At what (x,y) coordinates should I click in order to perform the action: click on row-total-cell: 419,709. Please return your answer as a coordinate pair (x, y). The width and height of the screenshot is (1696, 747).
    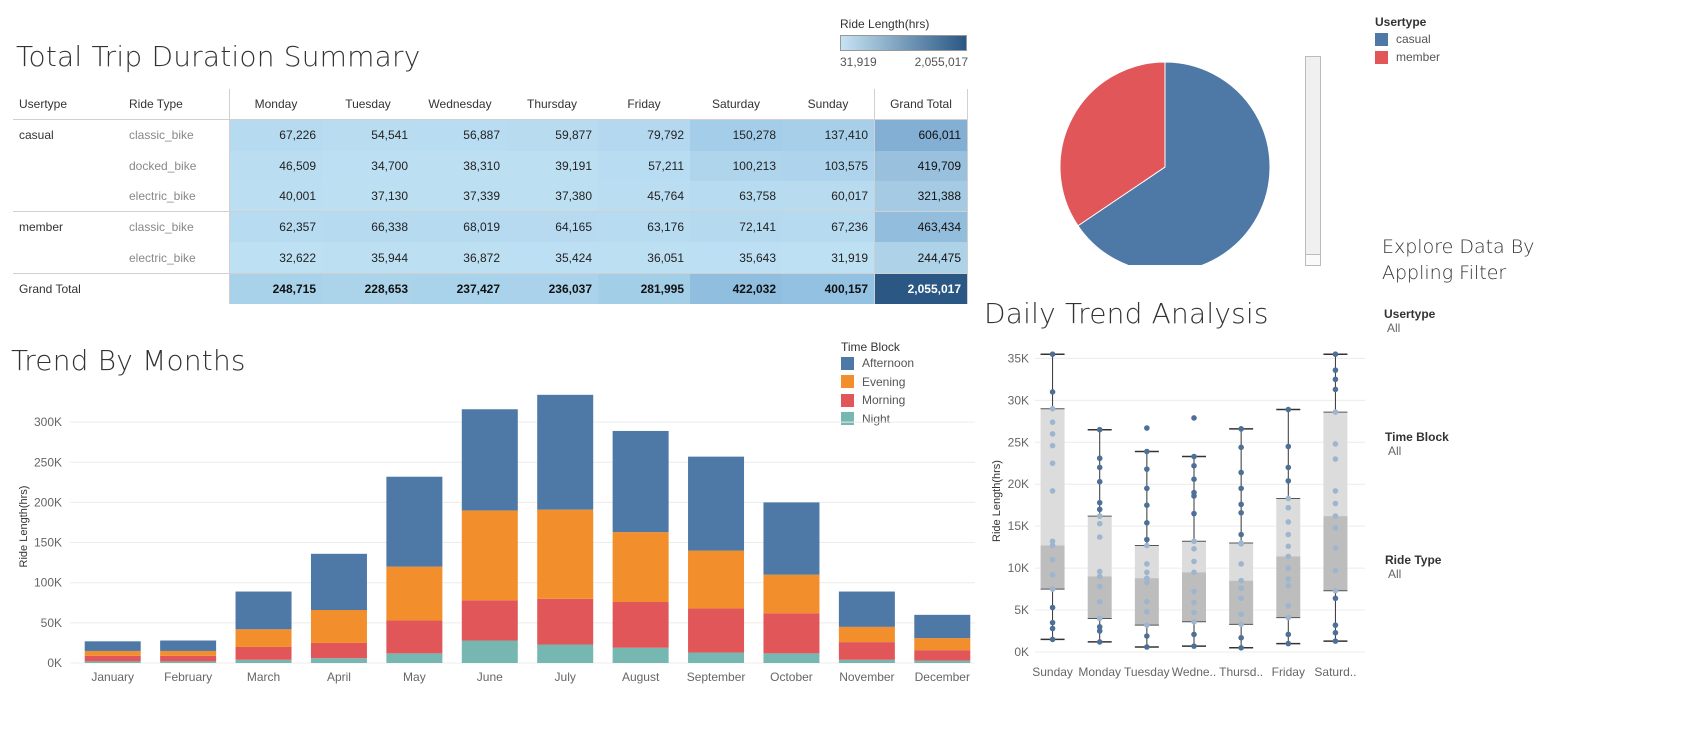
    Looking at the image, I should click on (921, 165).